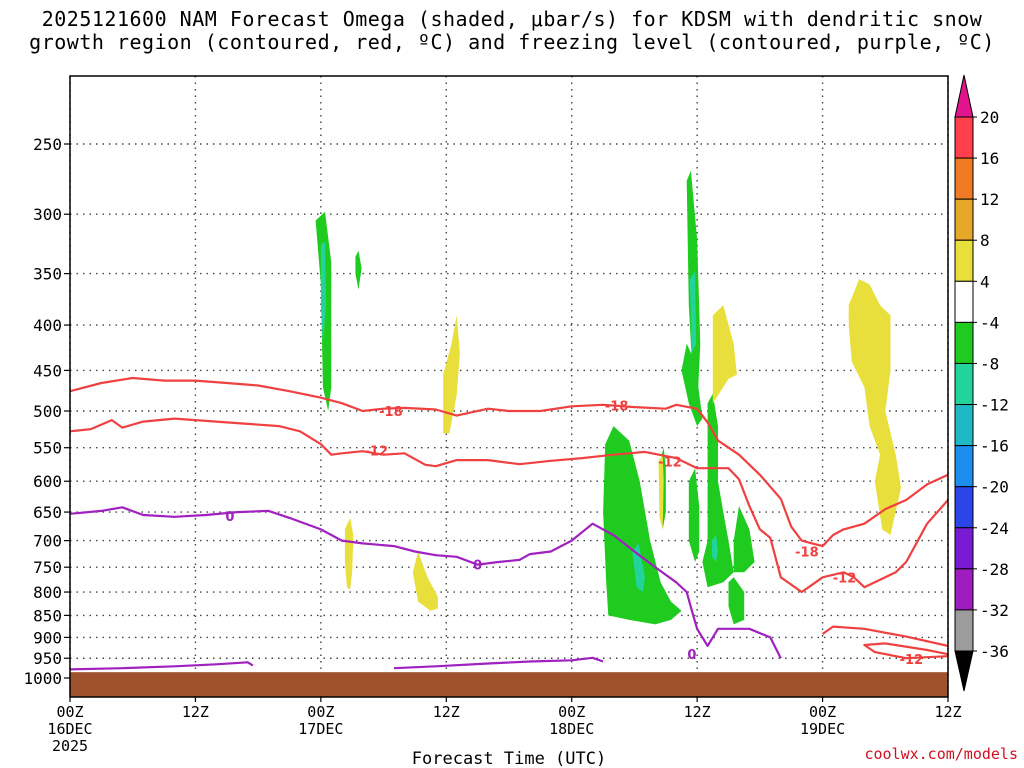  What do you see at coordinates (69, 729) in the screenshot?
I see `x-tick-date: 16DEC` at bounding box center [69, 729].